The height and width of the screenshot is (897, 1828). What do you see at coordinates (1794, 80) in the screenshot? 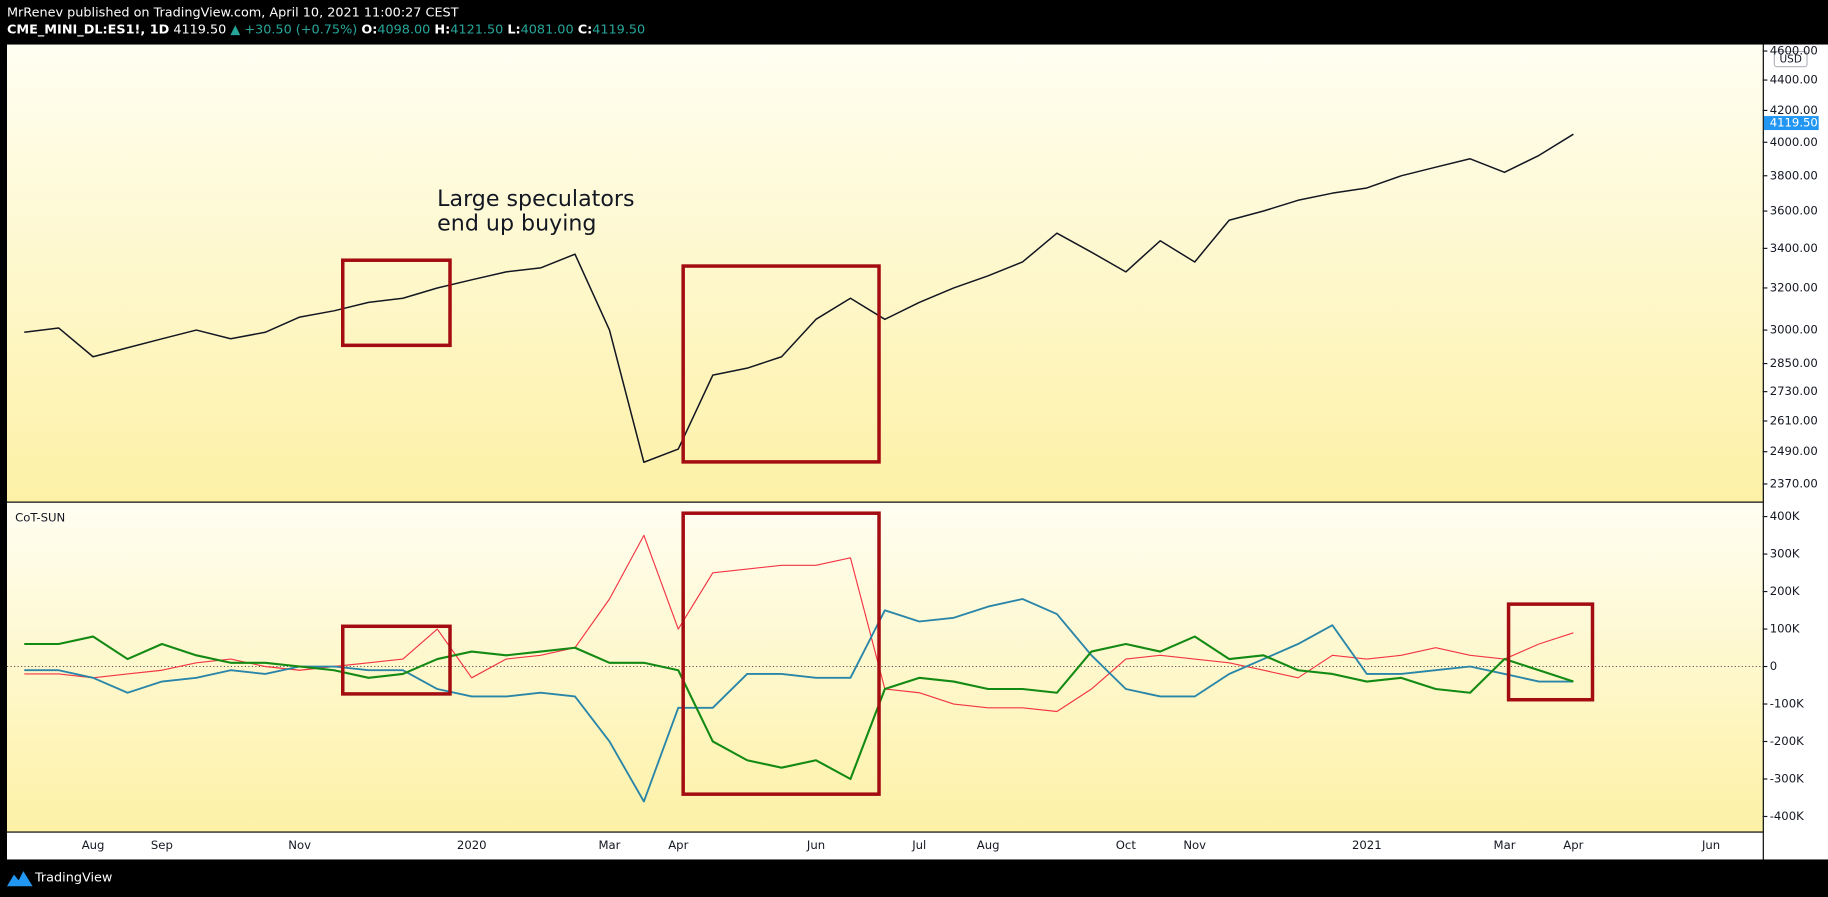
I see `y-tick-label: 4400.00` at bounding box center [1794, 80].